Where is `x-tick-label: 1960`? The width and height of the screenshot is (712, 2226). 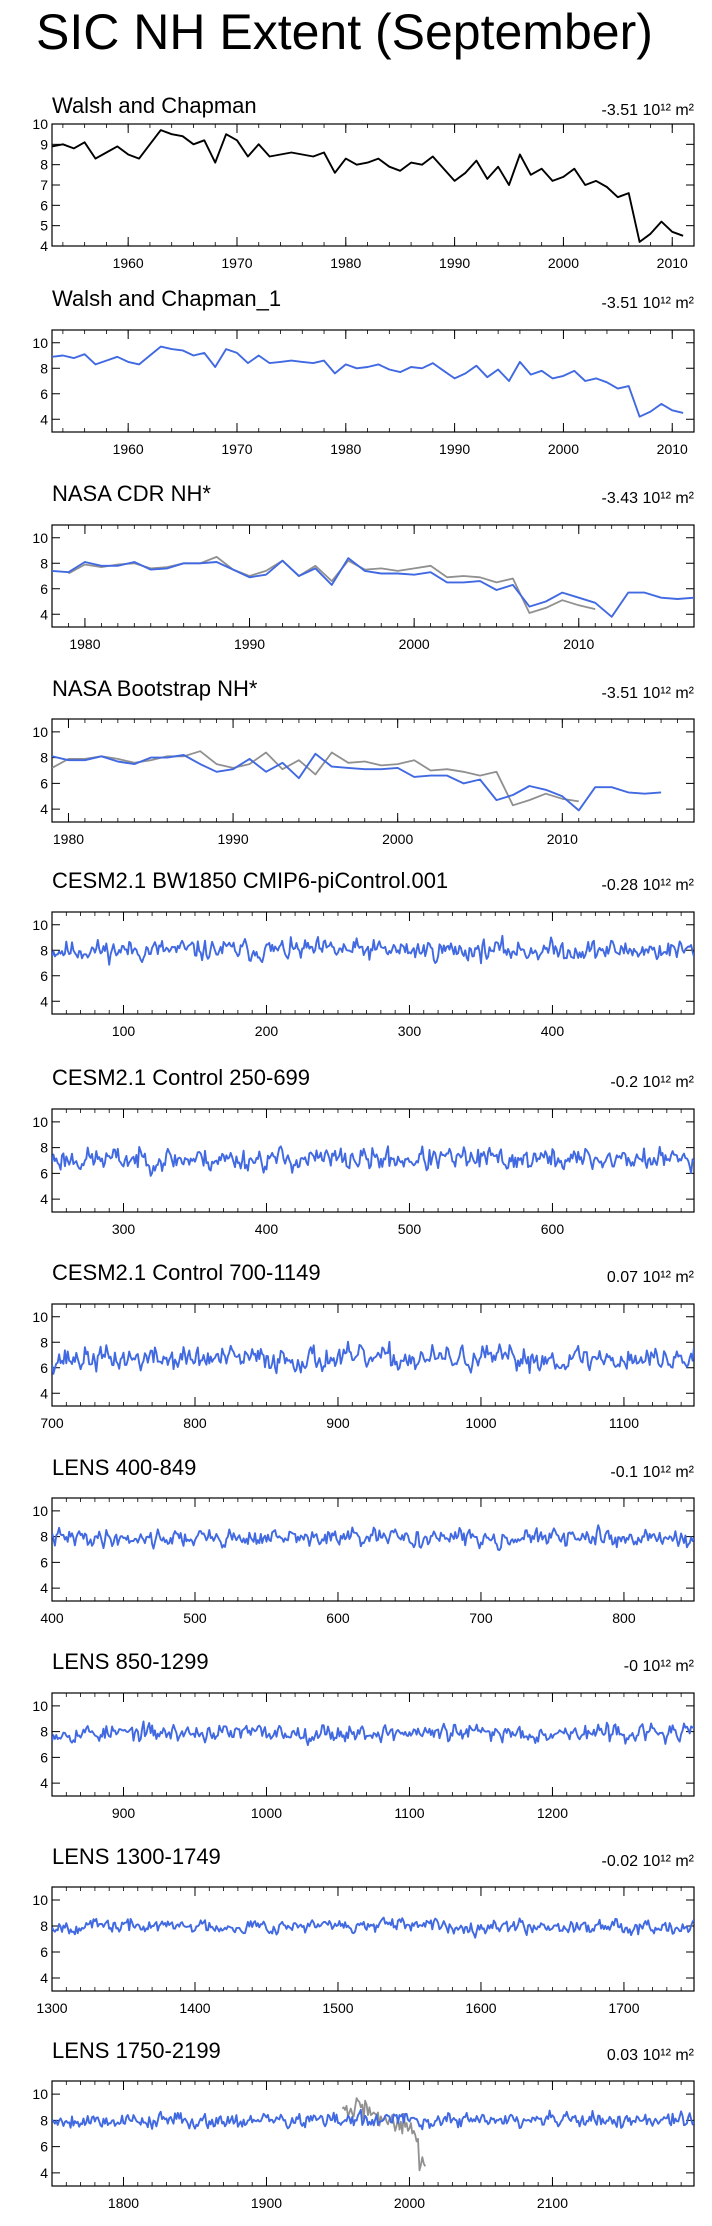 x-tick-label: 1960 is located at coordinates (128, 263).